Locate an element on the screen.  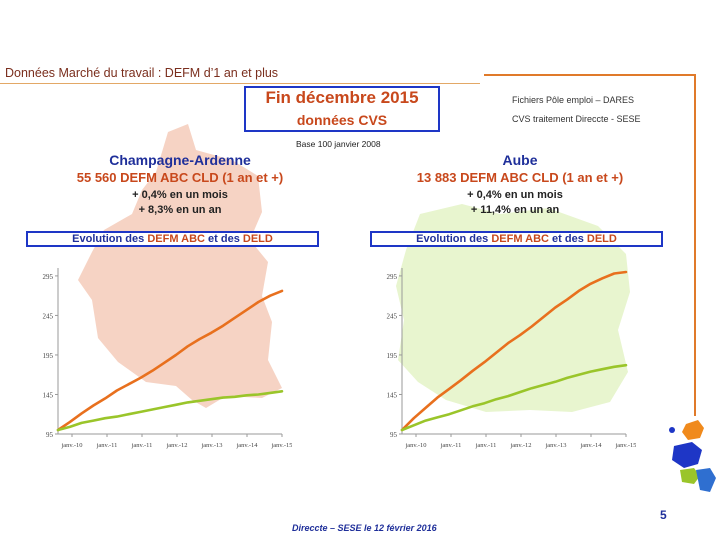
headline: Fin décembre 2015 is located at coordinates (342, 97).